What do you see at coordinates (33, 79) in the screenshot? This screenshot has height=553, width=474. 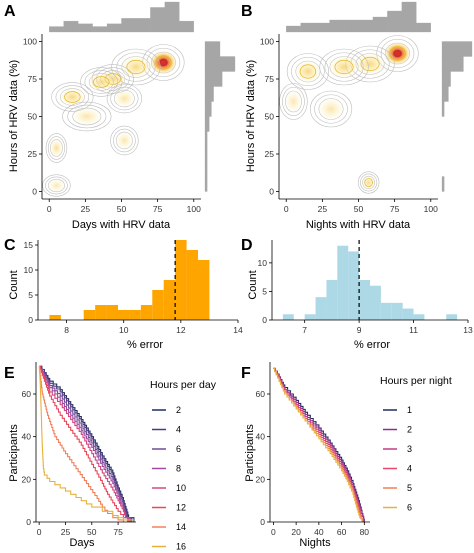 I see `panel-a-ytick-label-3: 75` at bounding box center [33, 79].